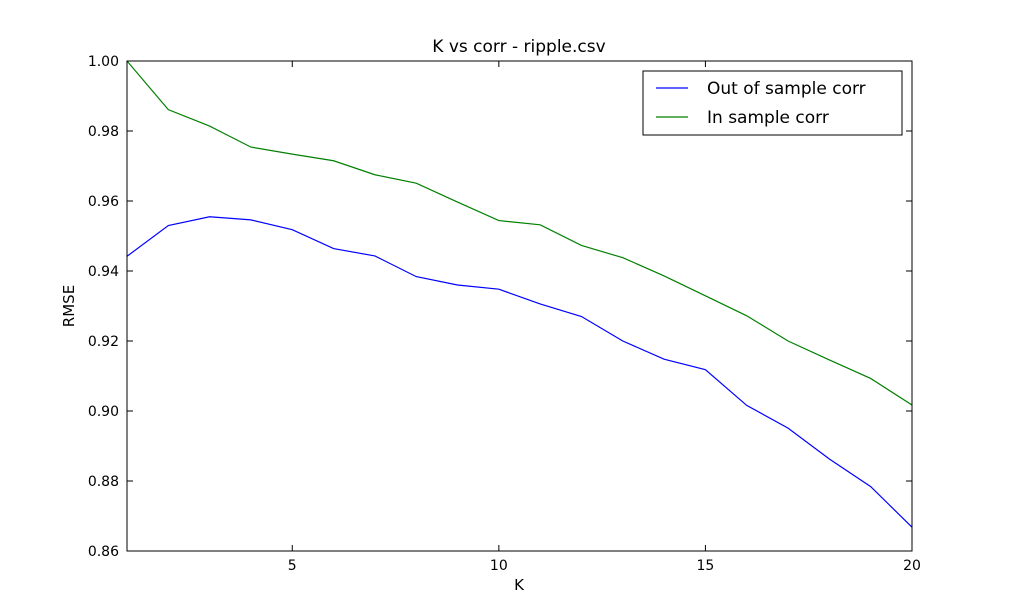  What do you see at coordinates (103, 202) in the screenshot?
I see `y-tick-label: 0.96` at bounding box center [103, 202].